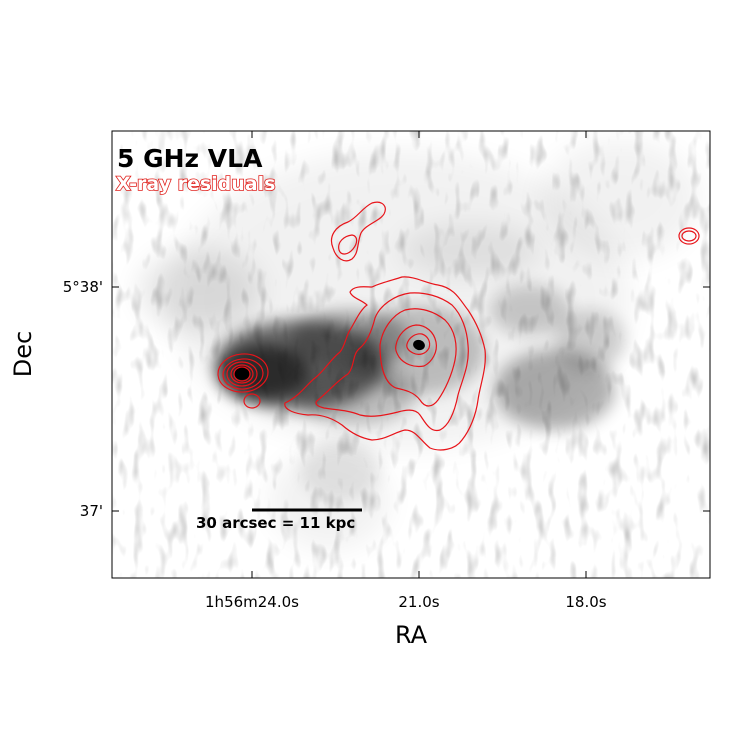 The width and height of the screenshot is (747, 747). Describe the element at coordinates (585, 602) in the screenshot. I see `x-tick-label: 18.0s` at that location.